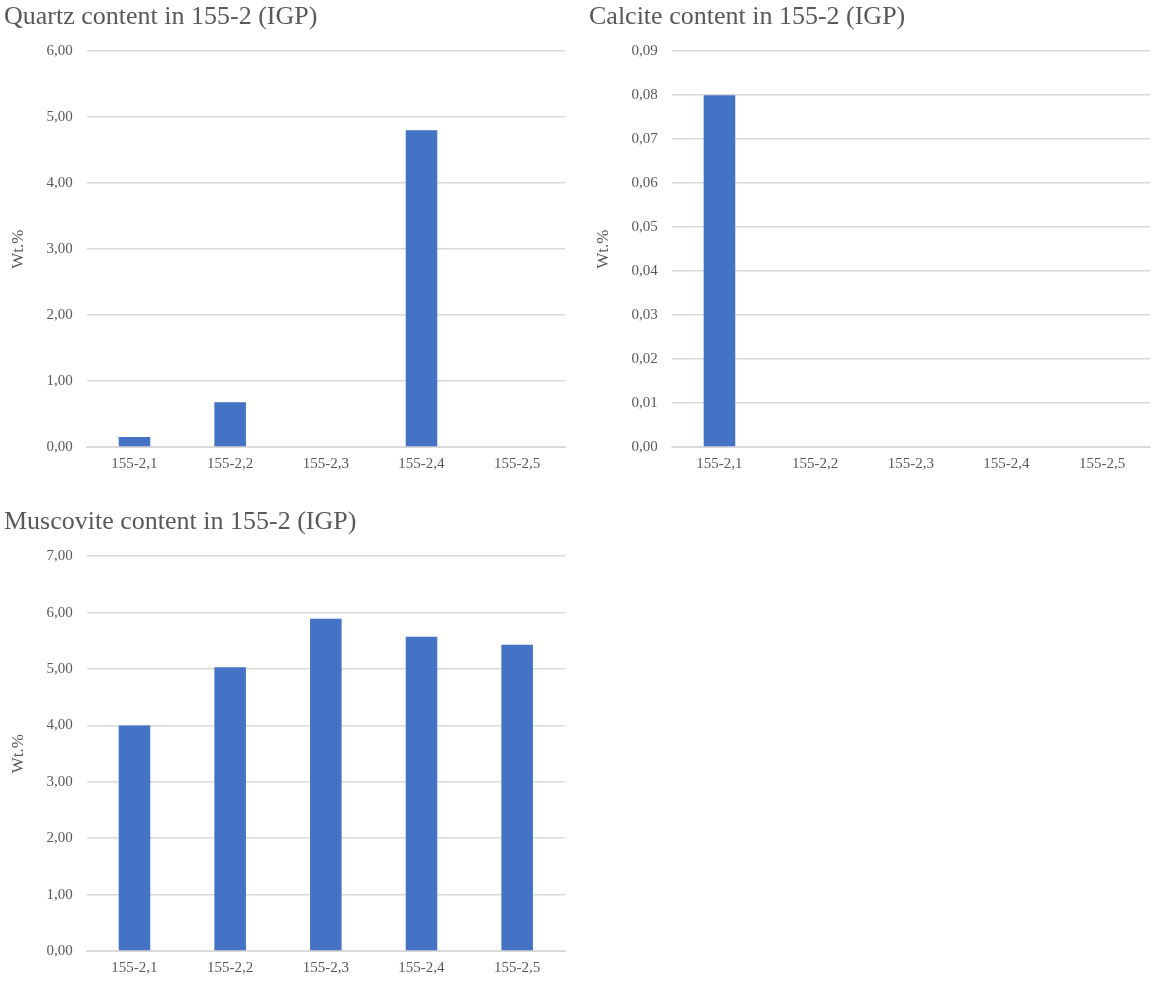 Image resolution: width=1161 pixels, height=989 pixels. Describe the element at coordinates (747, 16) in the screenshot. I see `chart-title: Calcite content in 155-2 (IGP)` at that location.